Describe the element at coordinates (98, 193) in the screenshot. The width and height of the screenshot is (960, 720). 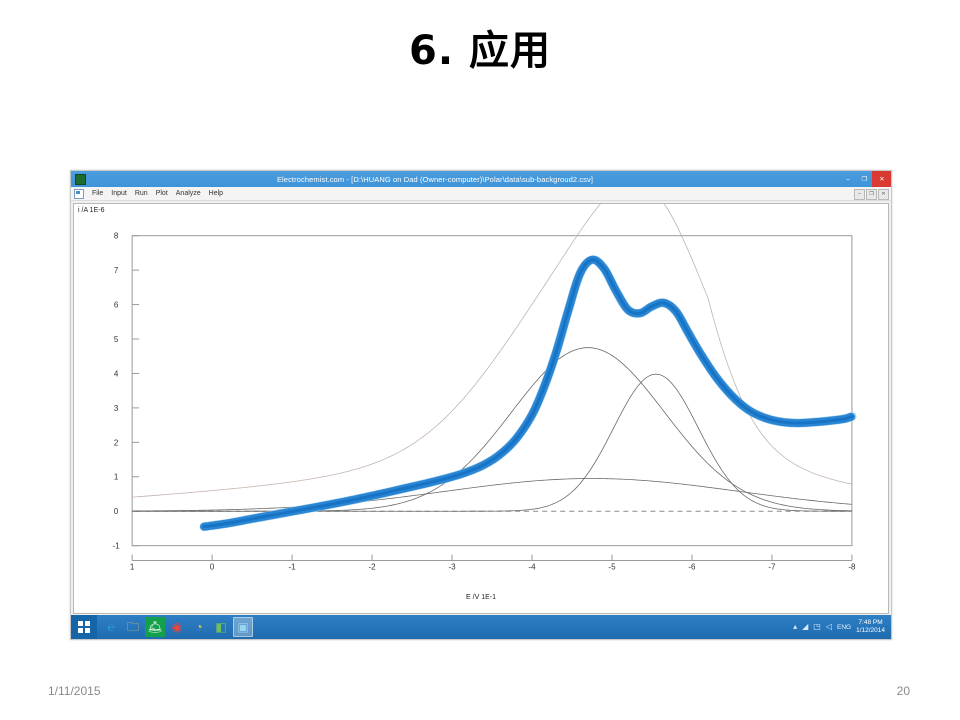
I see `menu-item-file: File` at that location.